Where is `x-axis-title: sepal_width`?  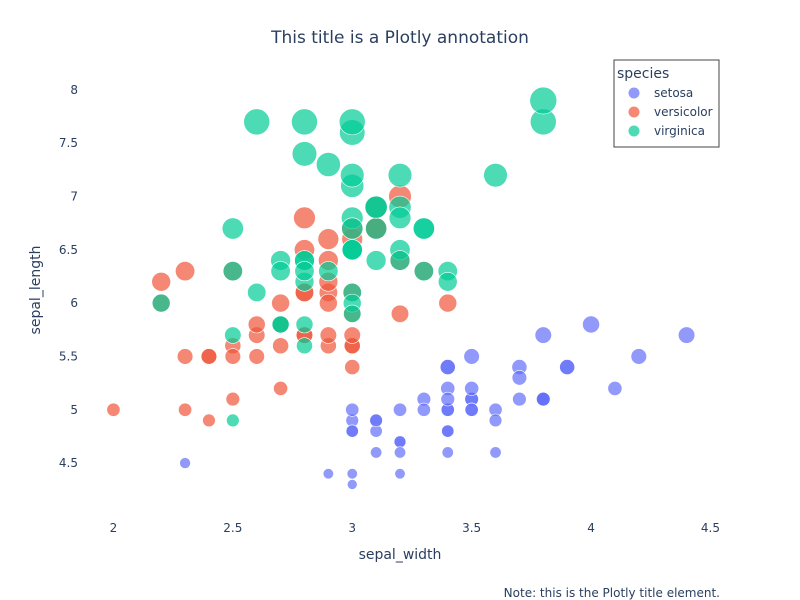
x-axis-title: sepal_width is located at coordinates (400, 555).